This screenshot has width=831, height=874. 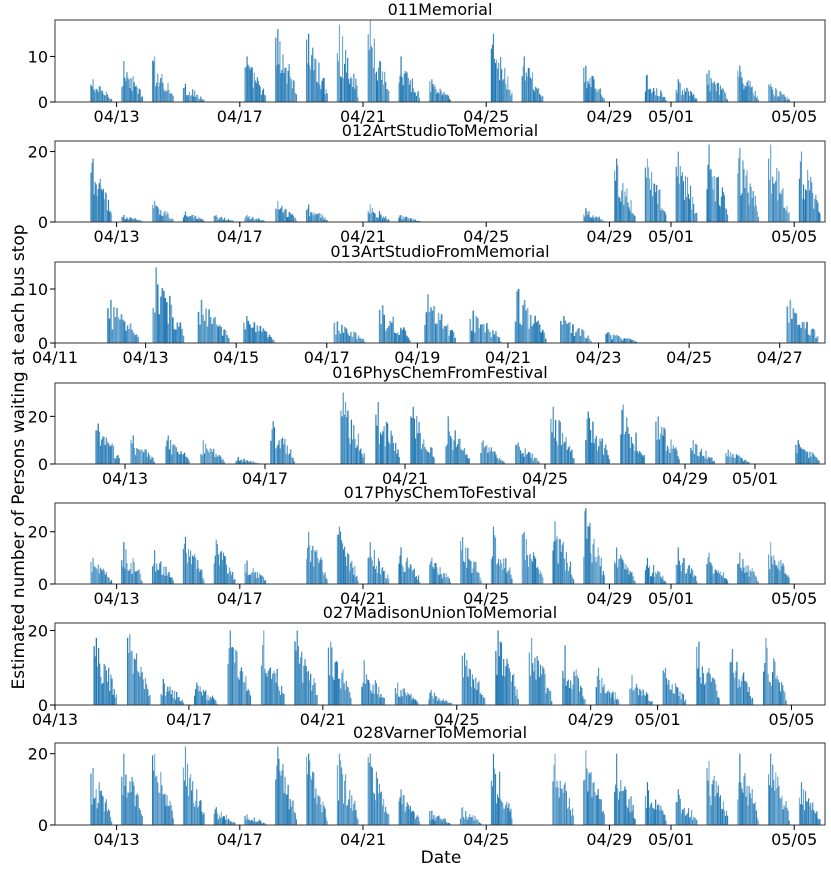 What do you see at coordinates (655, 190) in the screenshot?
I see `data-burst` at bounding box center [655, 190].